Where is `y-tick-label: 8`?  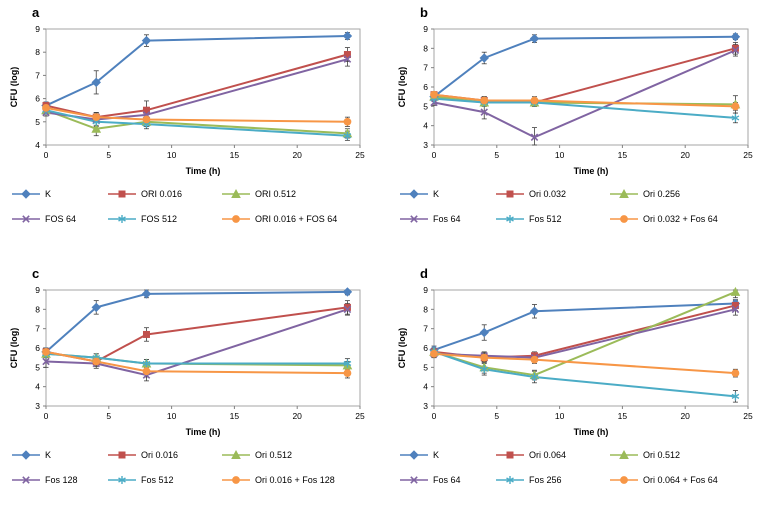 y-tick-label: 8 is located at coordinates (425, 309).